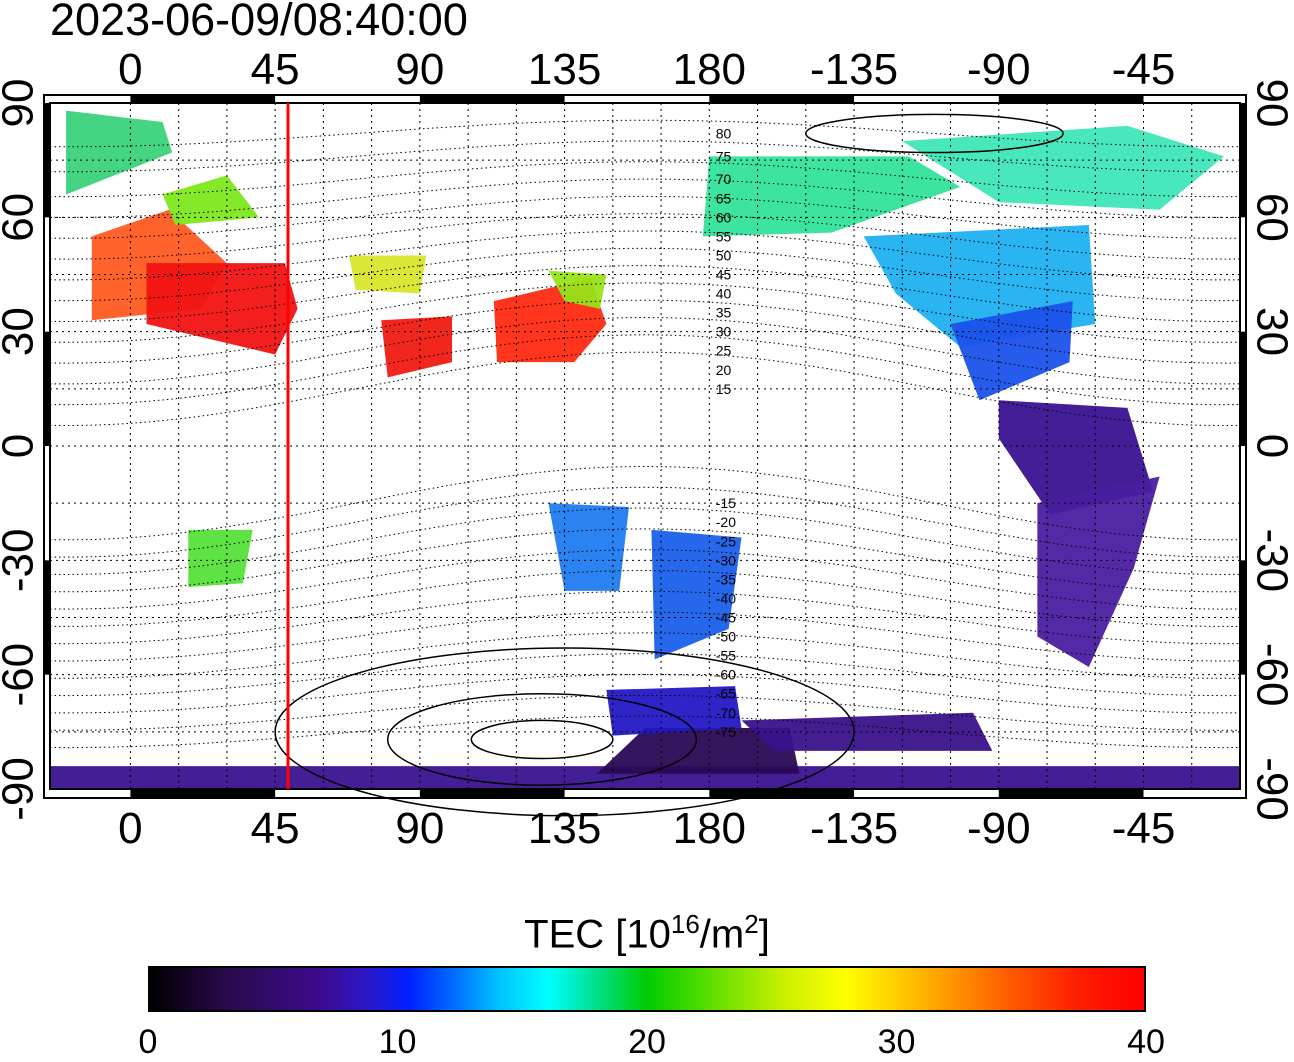 The image size is (1294, 1062). I want to click on contour-label: 15, so click(724, 389).